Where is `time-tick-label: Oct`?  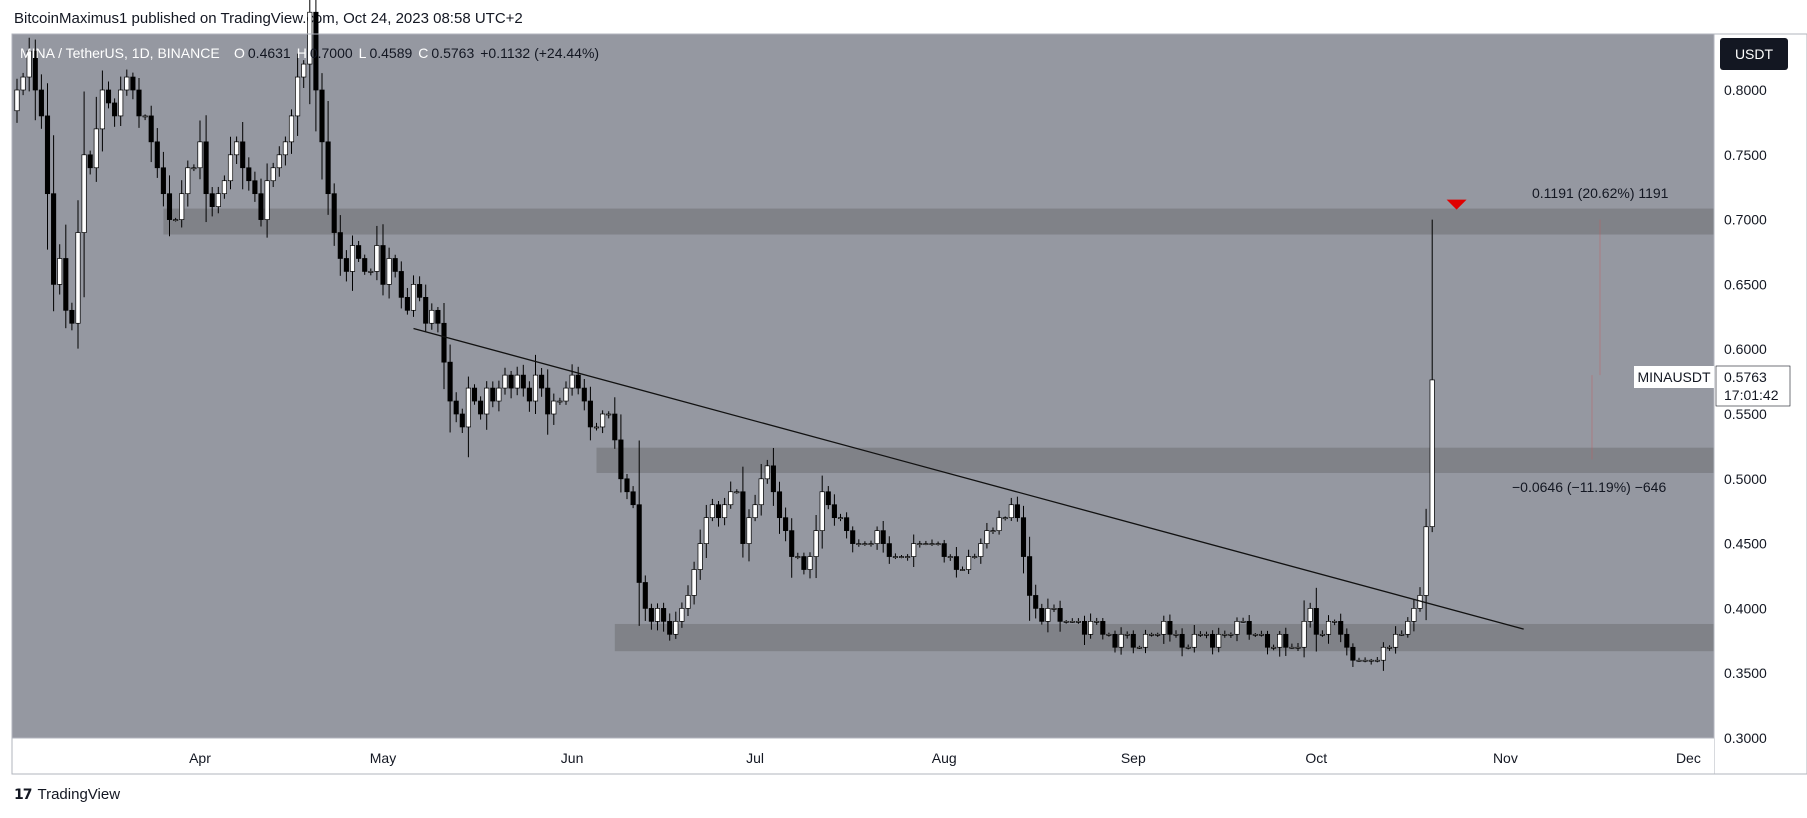 time-tick-label: Oct is located at coordinates (1316, 758).